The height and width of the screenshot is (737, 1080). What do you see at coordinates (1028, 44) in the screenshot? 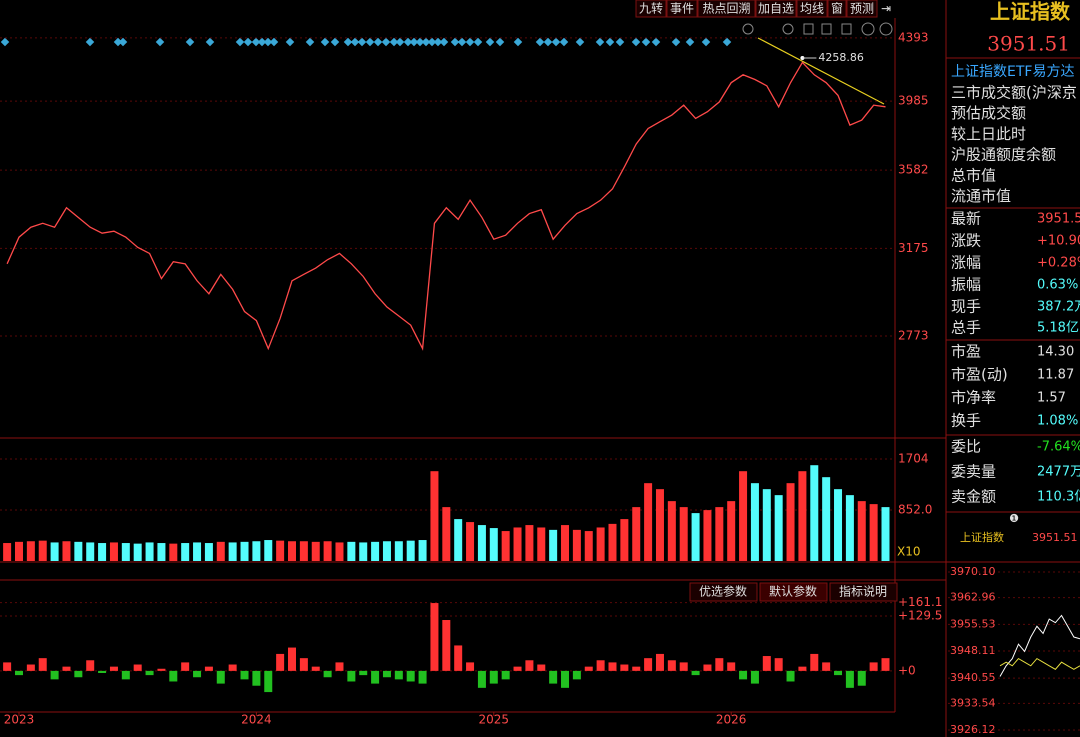
I see `sidebar-price: 3951.51` at bounding box center [1028, 44].